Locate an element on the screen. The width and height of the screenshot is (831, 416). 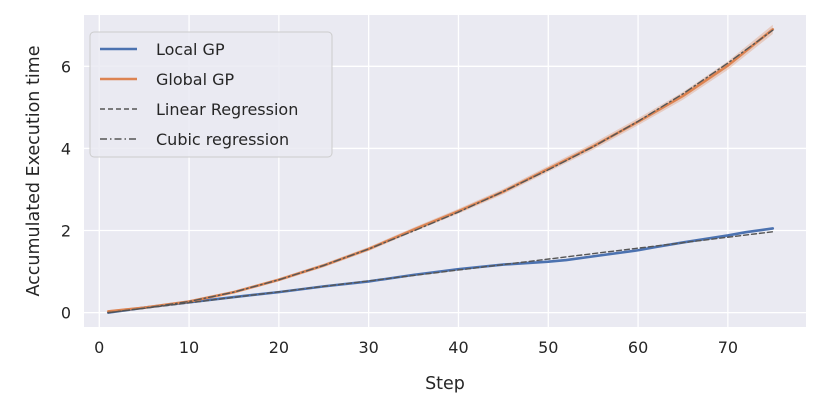
y-axis-label: Accumulated Execution time is located at coordinates (34, 171).